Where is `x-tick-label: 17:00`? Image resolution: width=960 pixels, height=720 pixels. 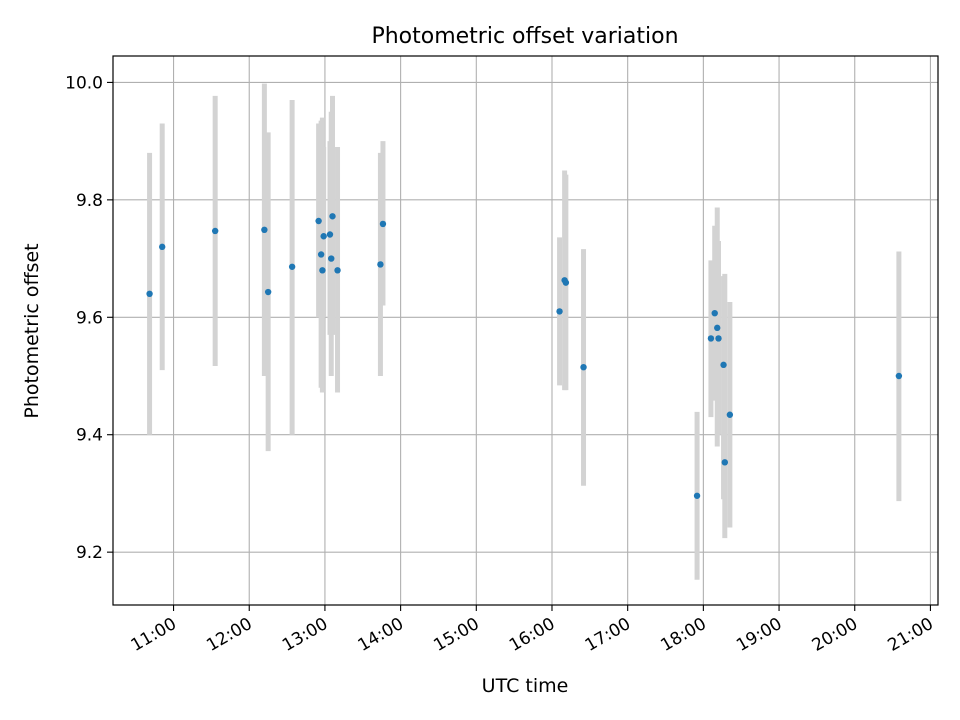 x-tick-label: 17:00 is located at coordinates (608, 635).